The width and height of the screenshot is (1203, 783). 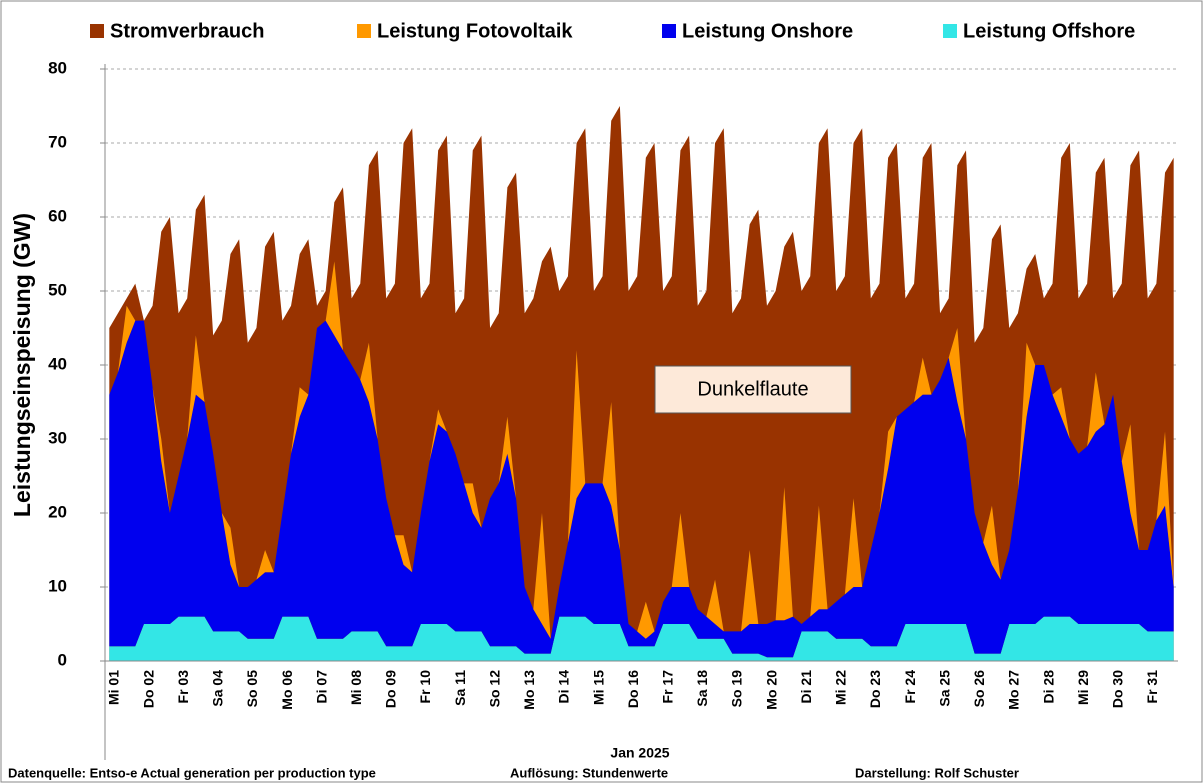 I want to click on annotation-box, so click(x=753, y=389).